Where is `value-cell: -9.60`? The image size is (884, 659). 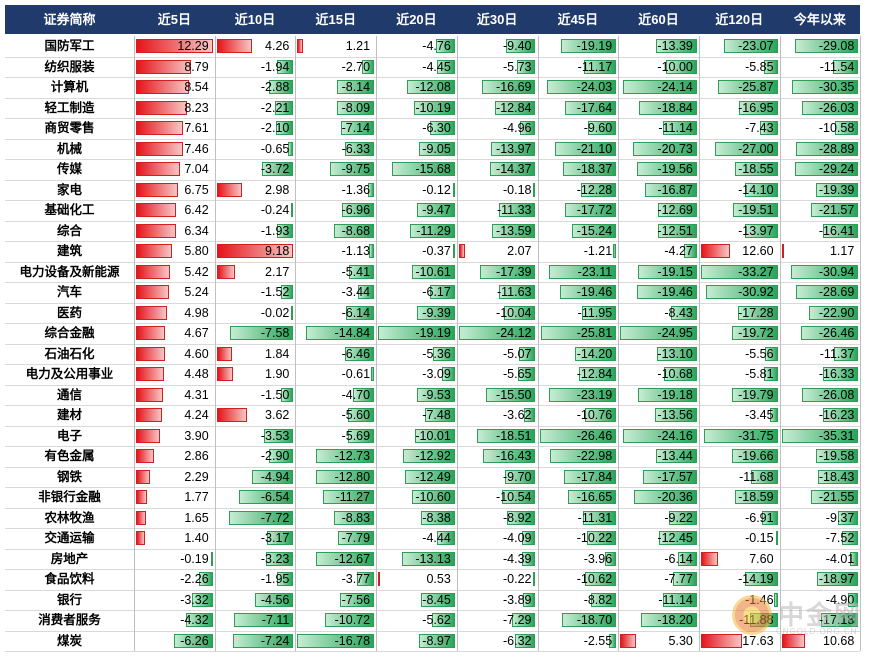
value-cell: -9.60 is located at coordinates (578, 128).